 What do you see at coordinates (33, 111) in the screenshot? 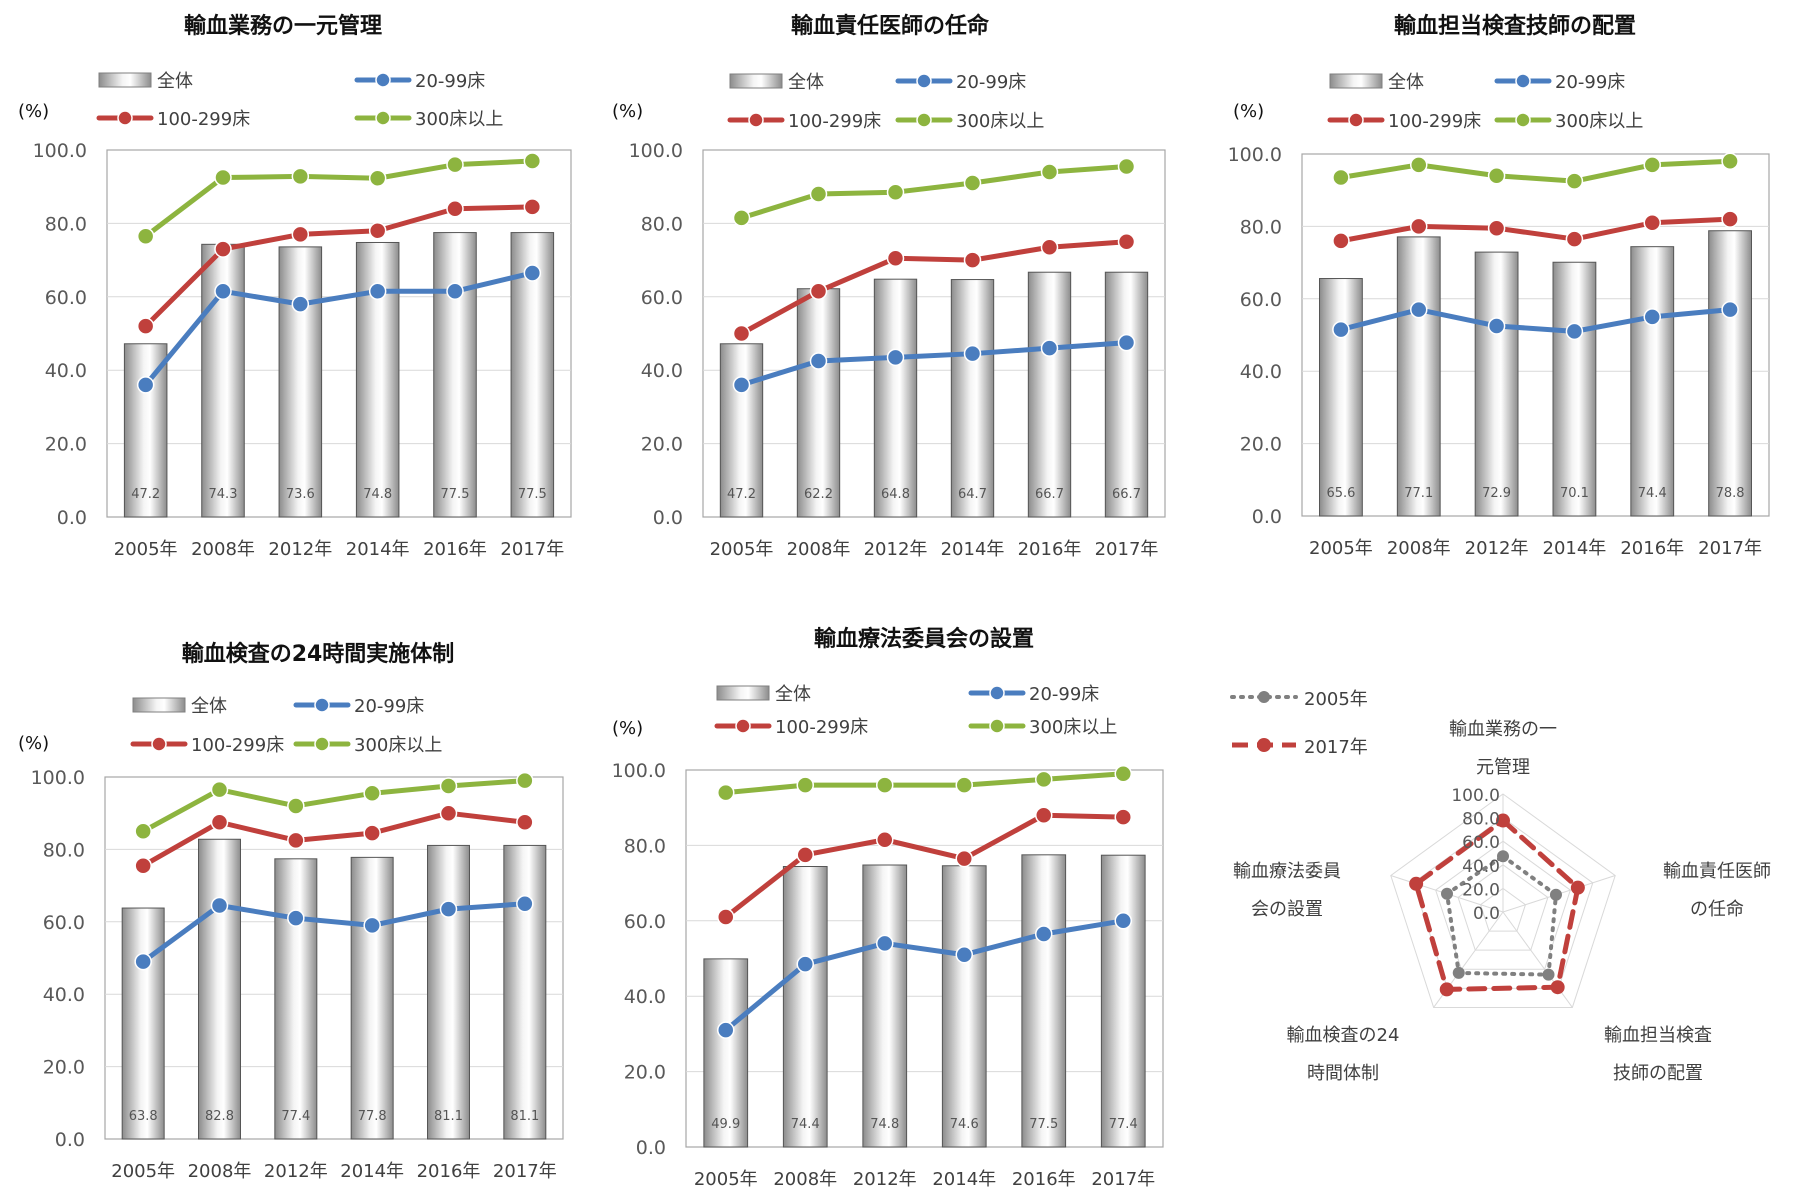
I see `y-unit-label: (%)` at bounding box center [33, 111].